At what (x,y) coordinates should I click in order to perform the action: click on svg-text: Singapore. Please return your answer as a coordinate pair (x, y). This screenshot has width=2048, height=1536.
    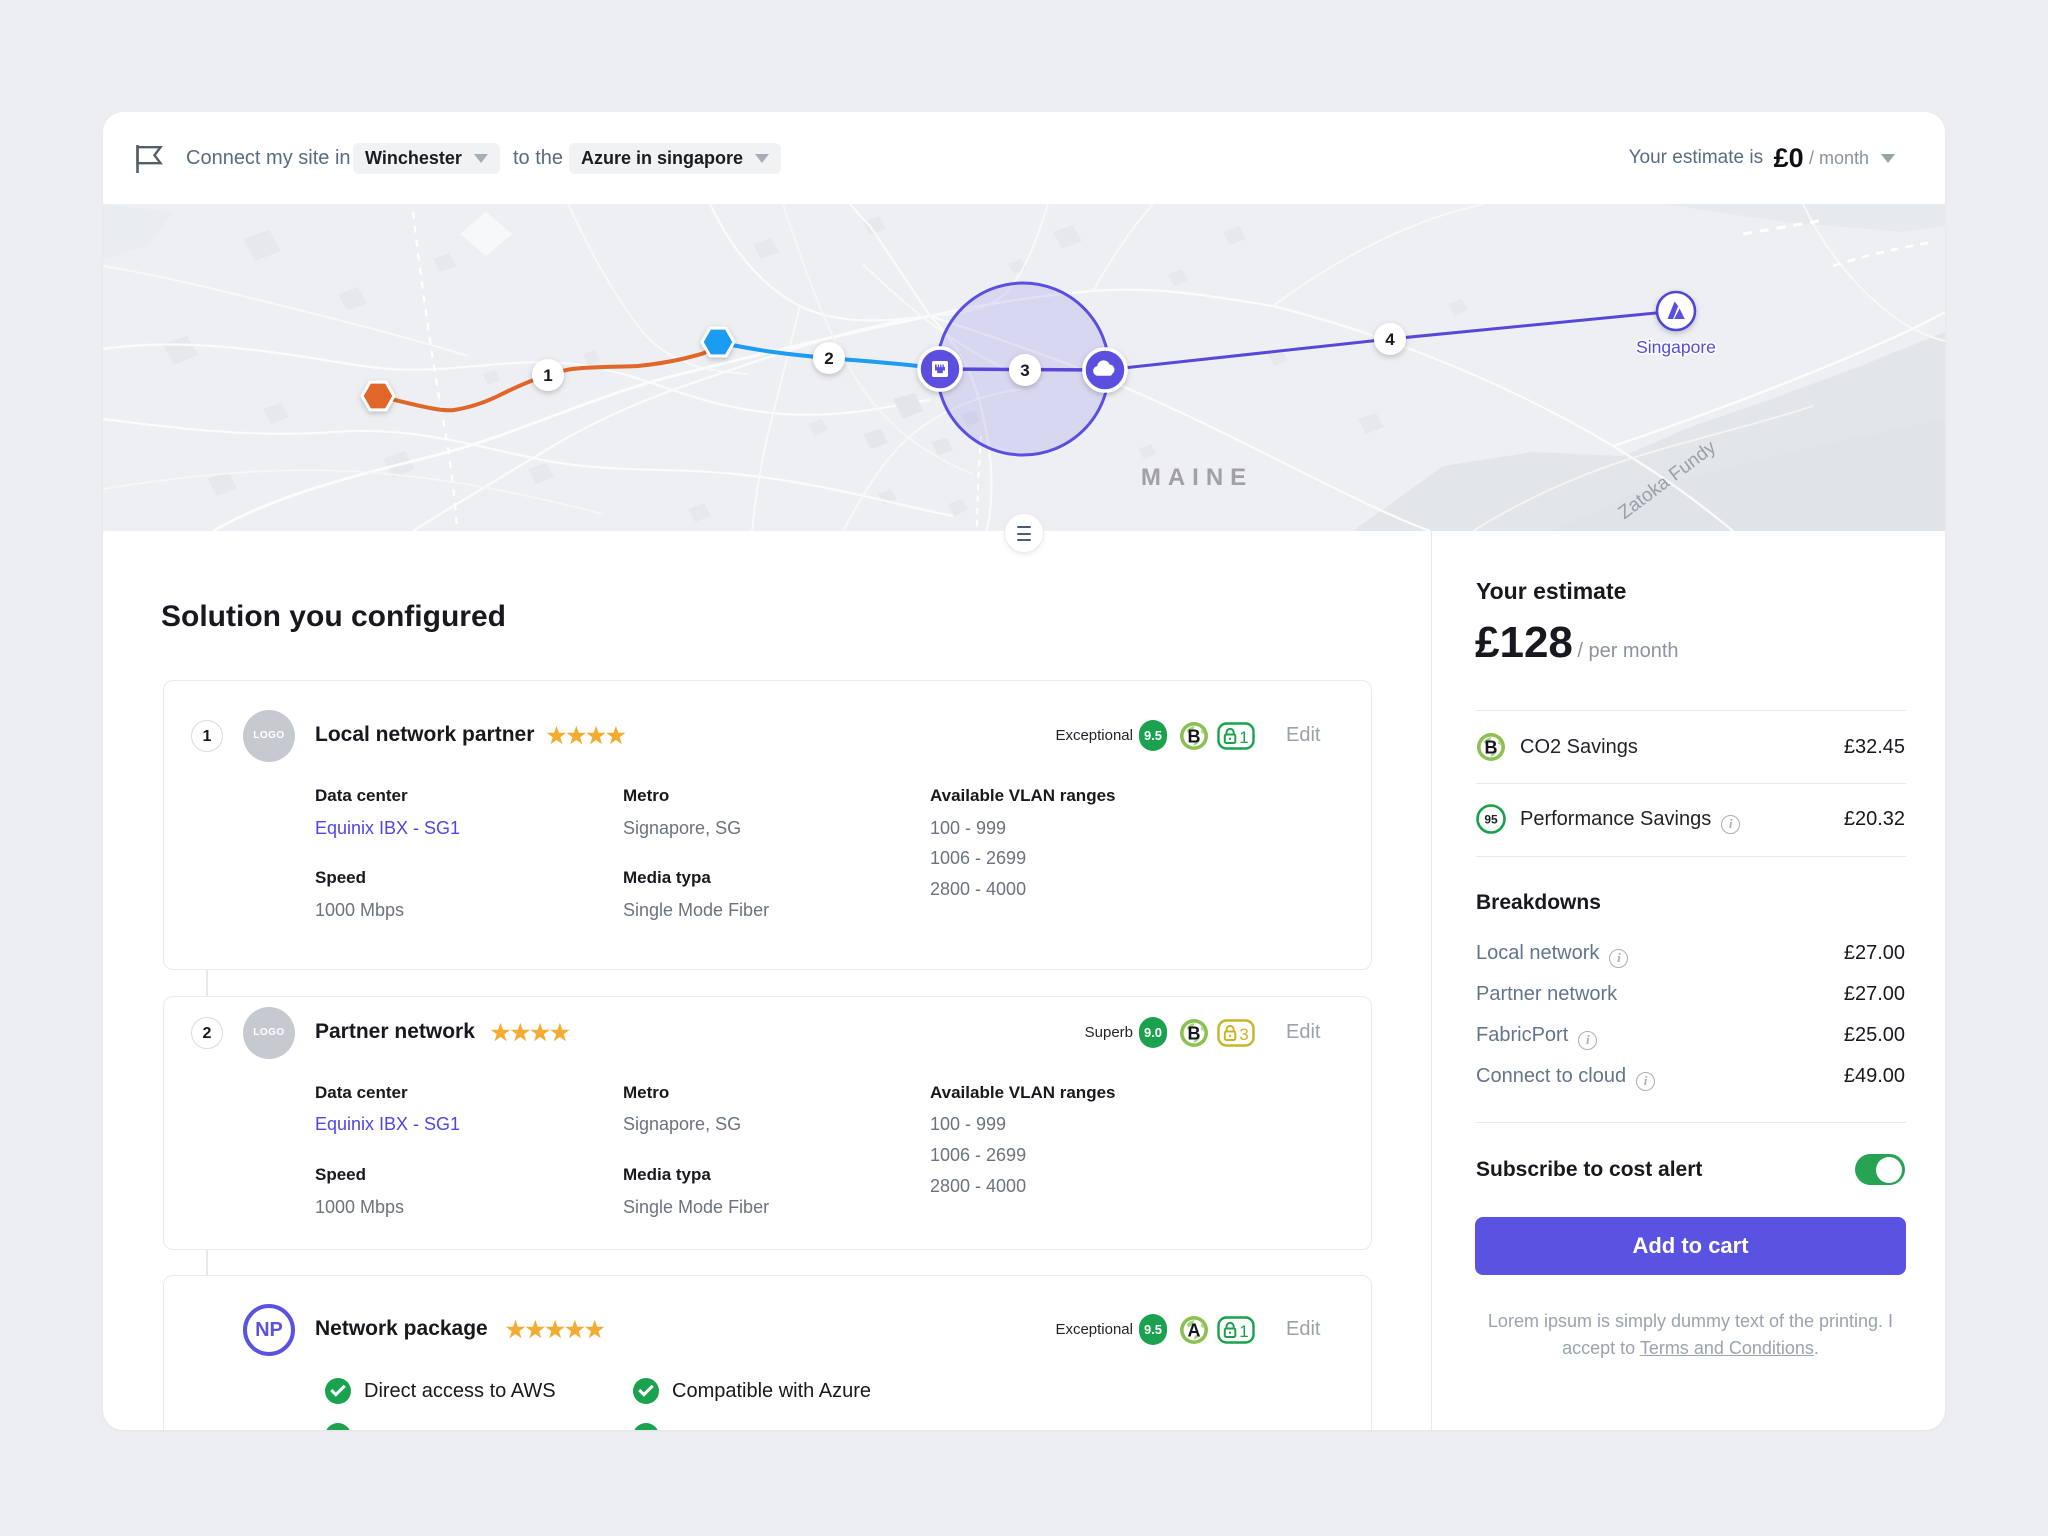
    Looking at the image, I should click on (1676, 347).